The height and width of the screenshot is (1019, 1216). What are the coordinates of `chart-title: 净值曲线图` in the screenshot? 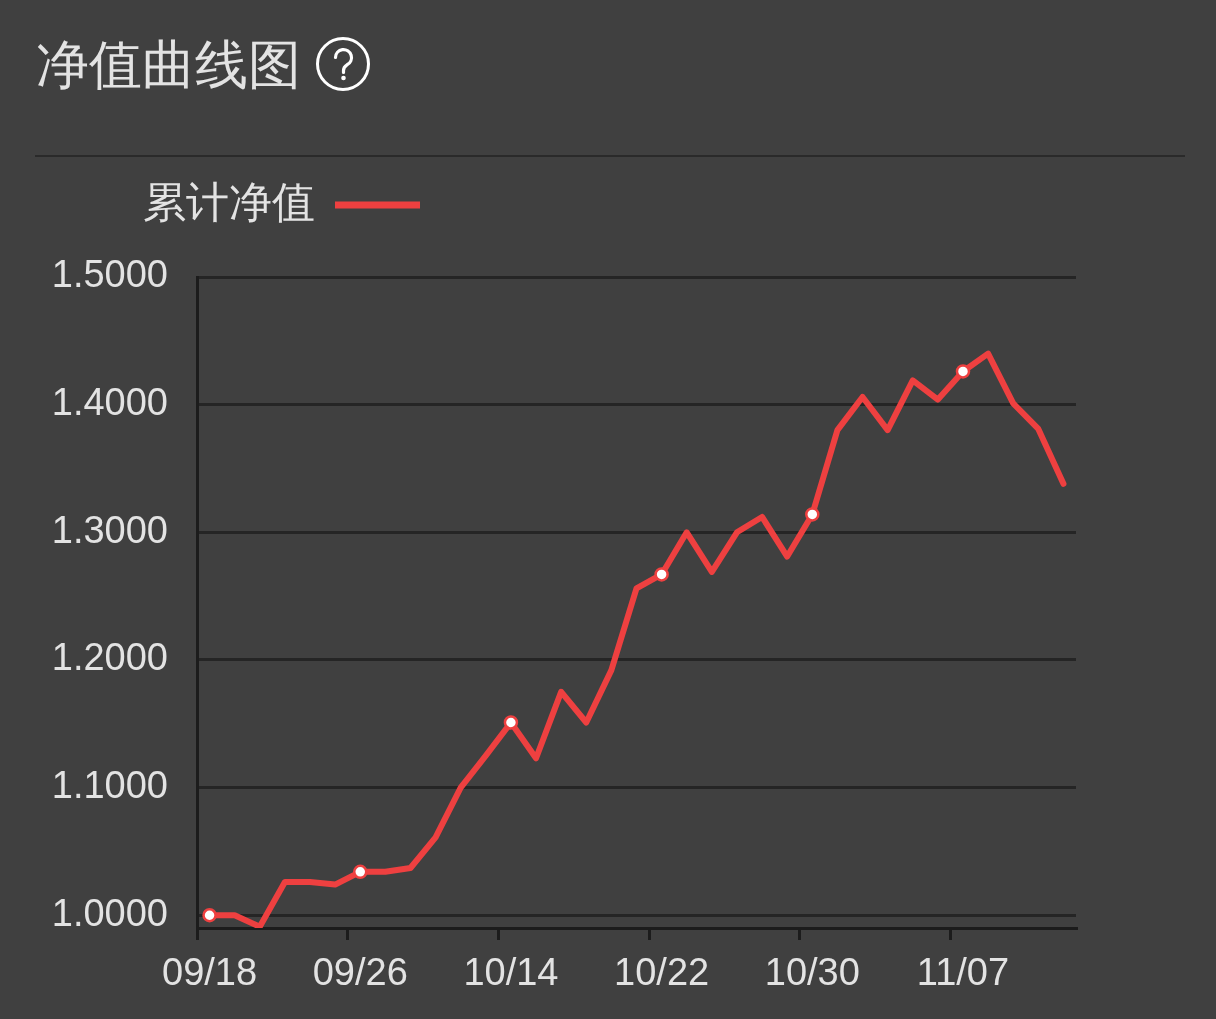 It's located at (168, 64).